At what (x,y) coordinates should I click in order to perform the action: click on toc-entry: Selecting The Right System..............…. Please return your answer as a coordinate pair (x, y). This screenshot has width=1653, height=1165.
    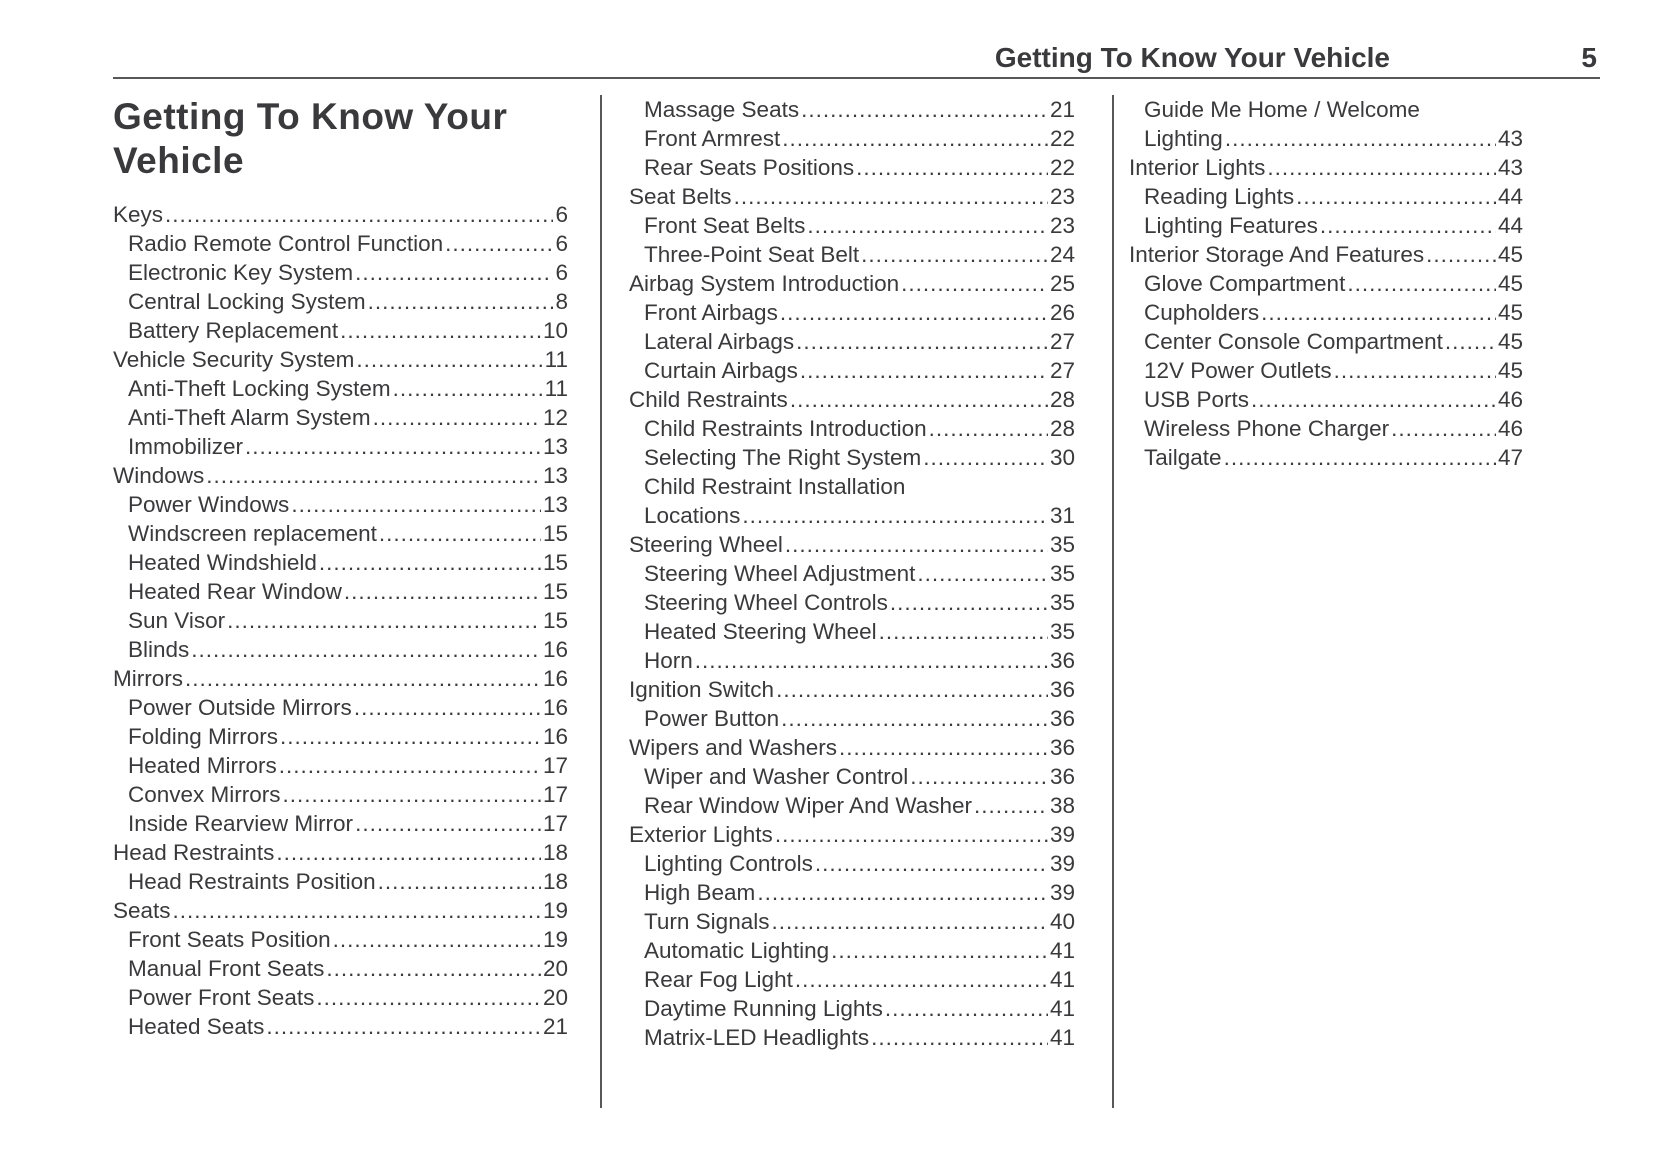
    Looking at the image, I should click on (852, 457).